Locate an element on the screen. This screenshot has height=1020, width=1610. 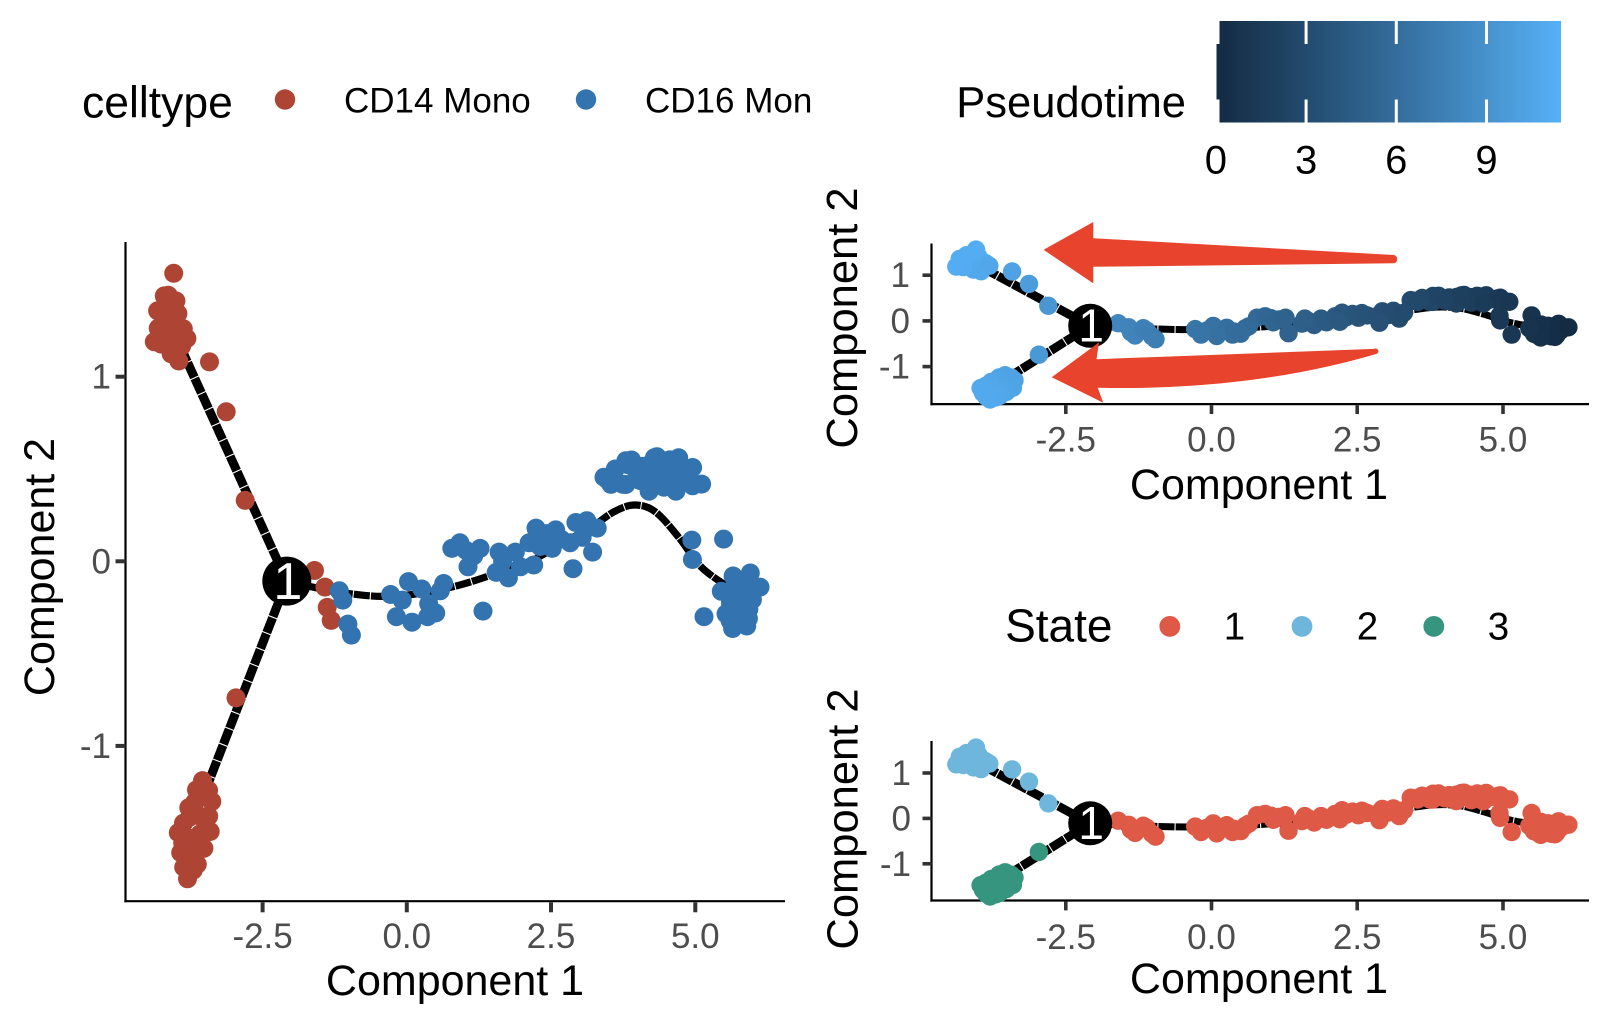
svg-text: State is located at coordinates (1058, 626).